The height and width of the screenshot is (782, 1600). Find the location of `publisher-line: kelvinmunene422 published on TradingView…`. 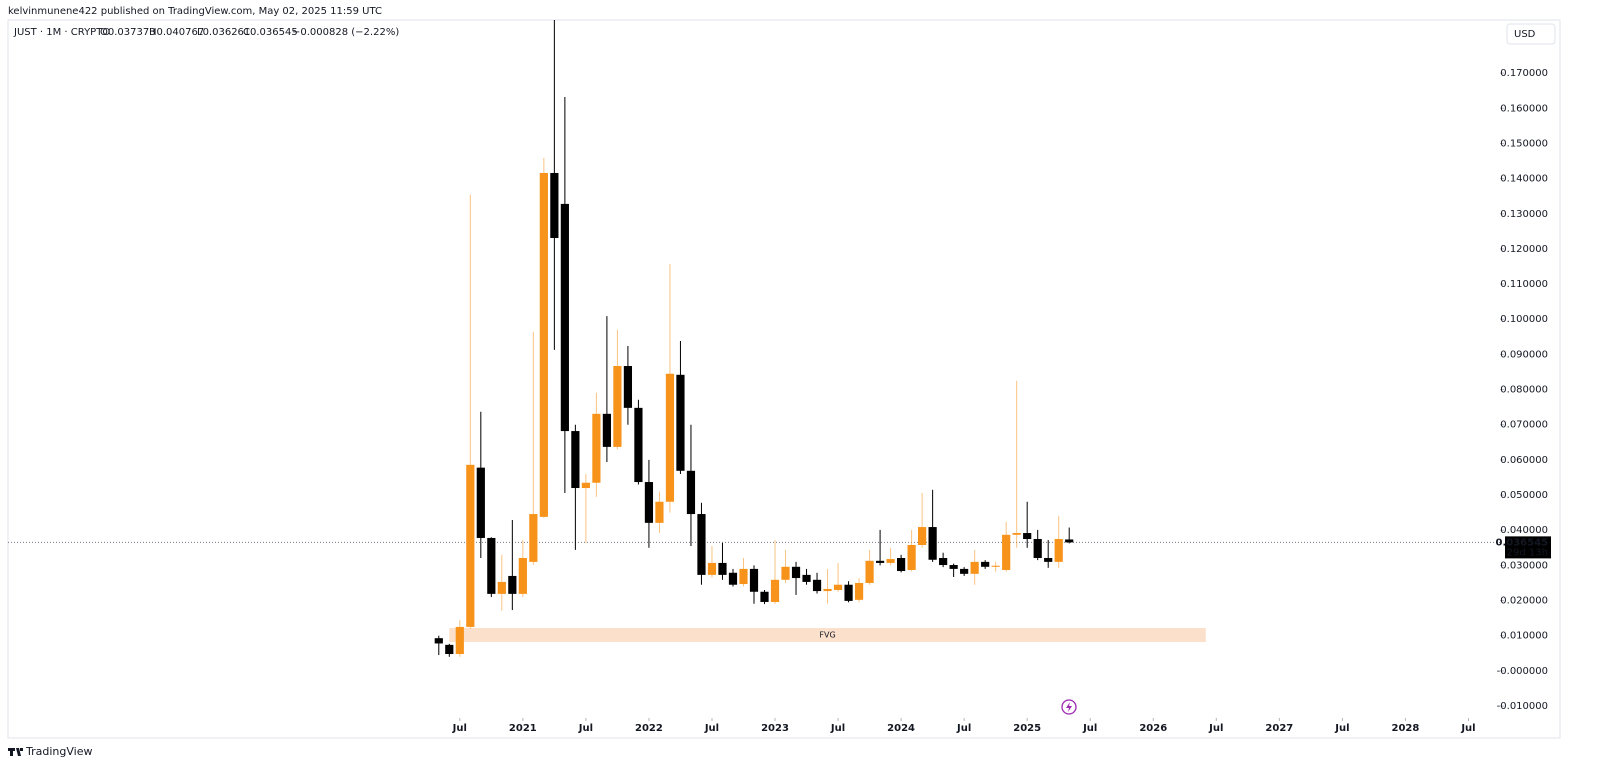

publisher-line: kelvinmunene422 published on TradingView… is located at coordinates (195, 11).